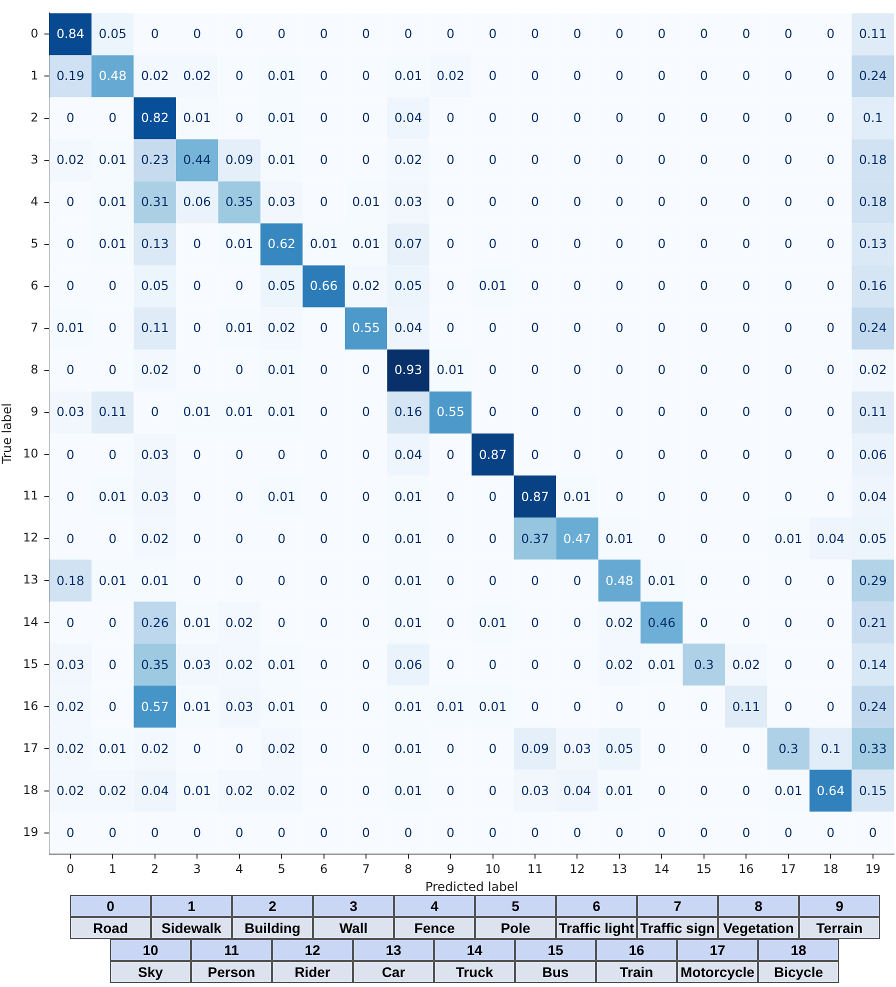 The height and width of the screenshot is (987, 896). Describe the element at coordinates (34, 117) in the screenshot. I see `y-tick-label: 2` at that location.